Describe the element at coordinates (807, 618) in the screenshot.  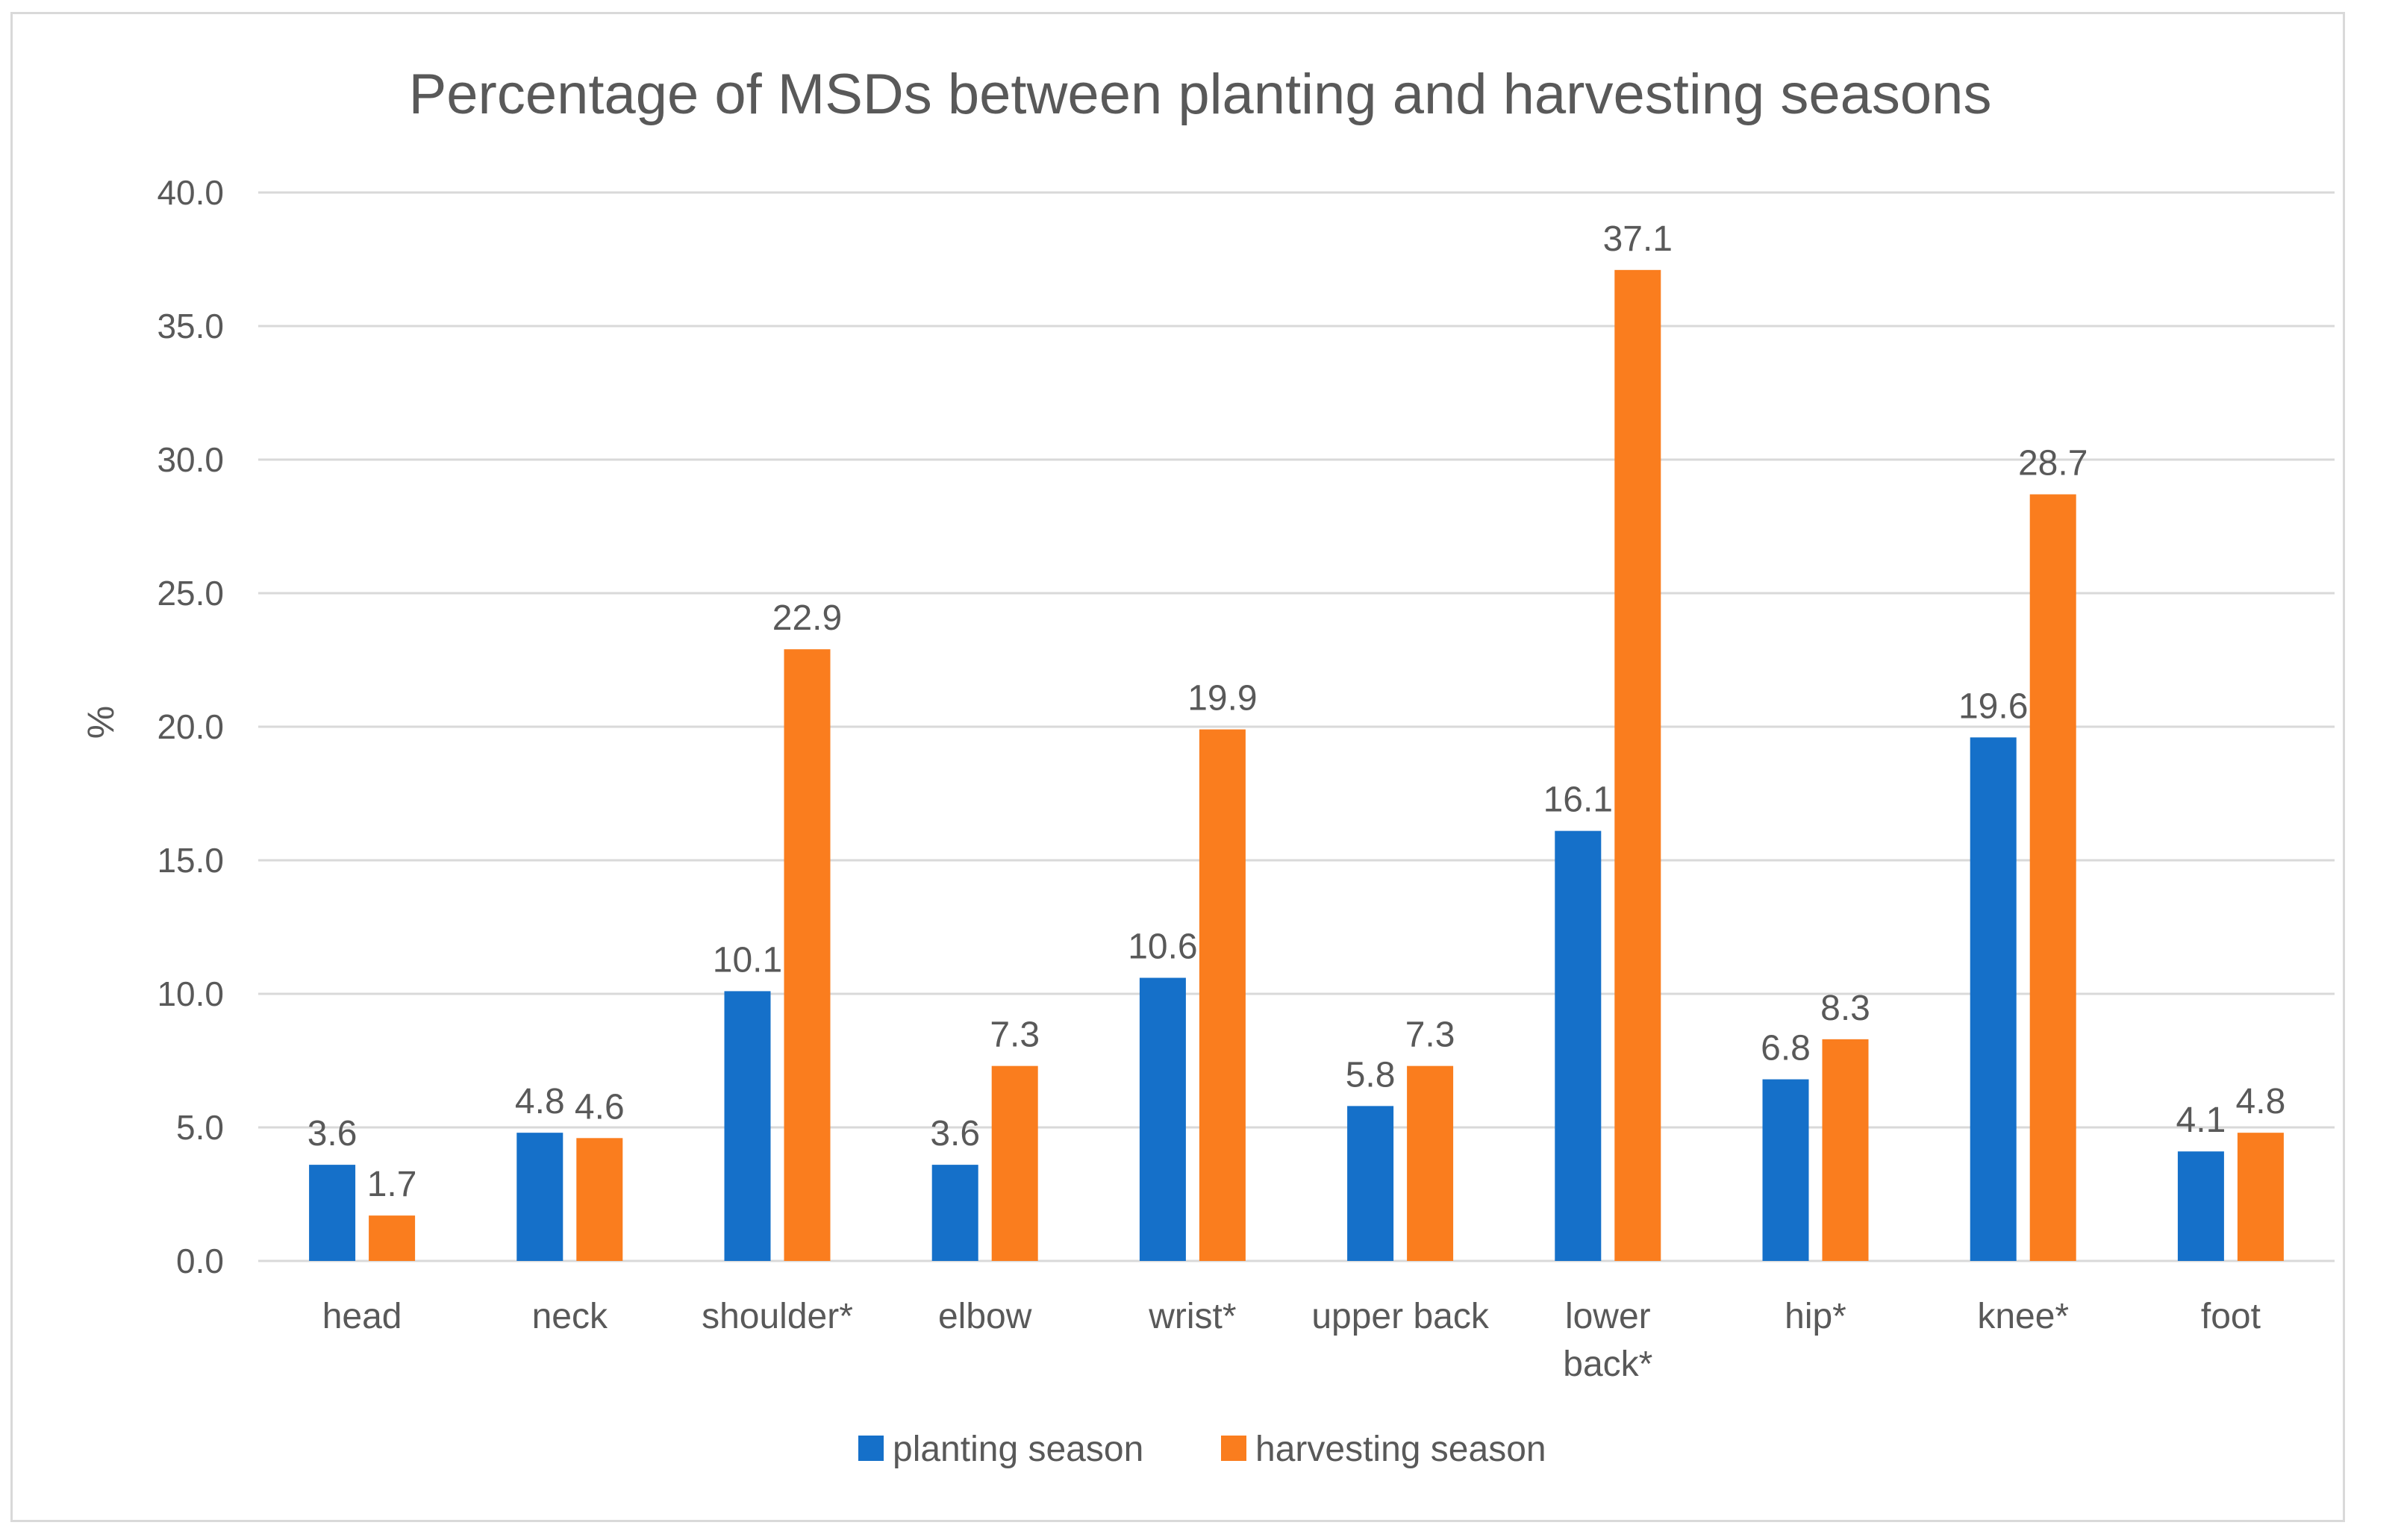
I see `data-label: 22.9` at that location.